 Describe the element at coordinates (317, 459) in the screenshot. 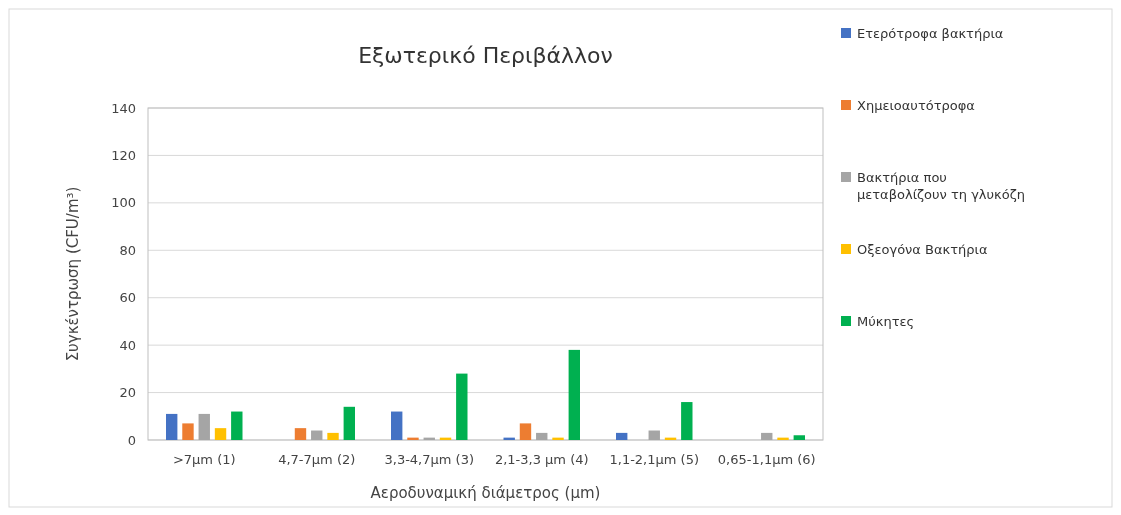

I see `x-tick-label: 4,7-7μm (2)` at that location.